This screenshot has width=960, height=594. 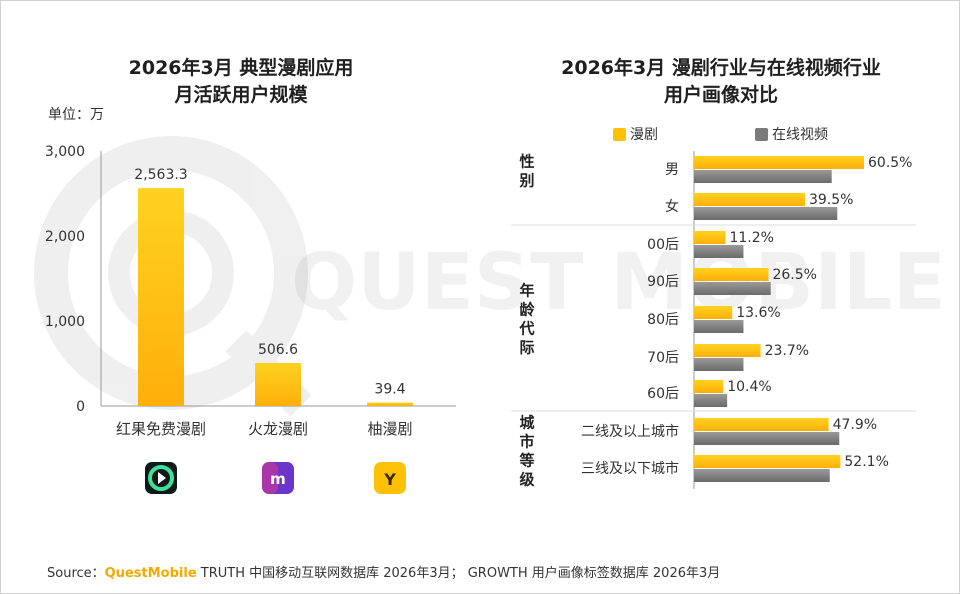 I want to click on row-category-label: 80后, so click(x=663, y=320).